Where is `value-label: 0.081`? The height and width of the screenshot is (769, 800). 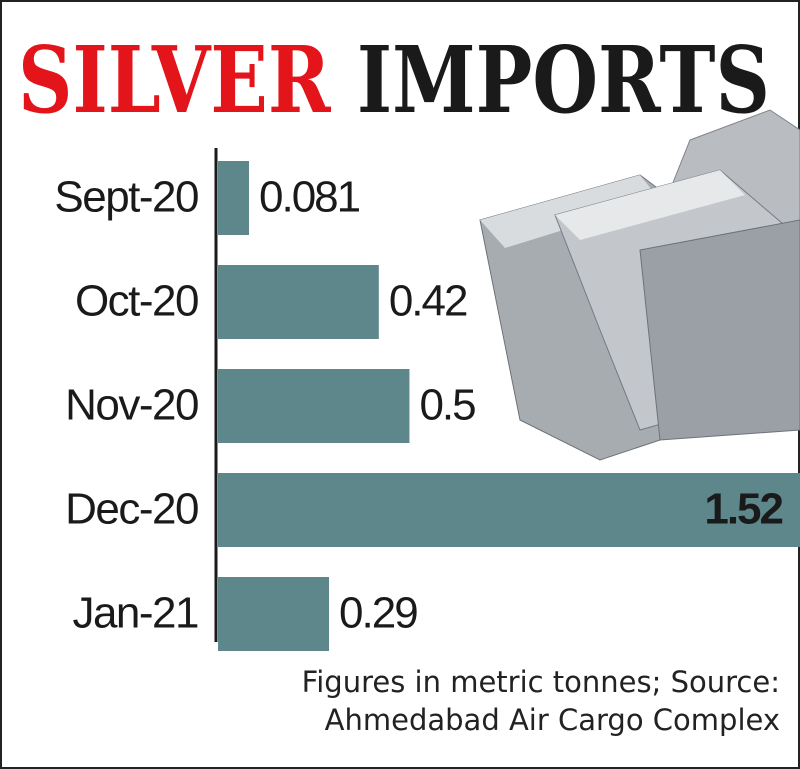
value-label: 0.081 is located at coordinates (309, 197).